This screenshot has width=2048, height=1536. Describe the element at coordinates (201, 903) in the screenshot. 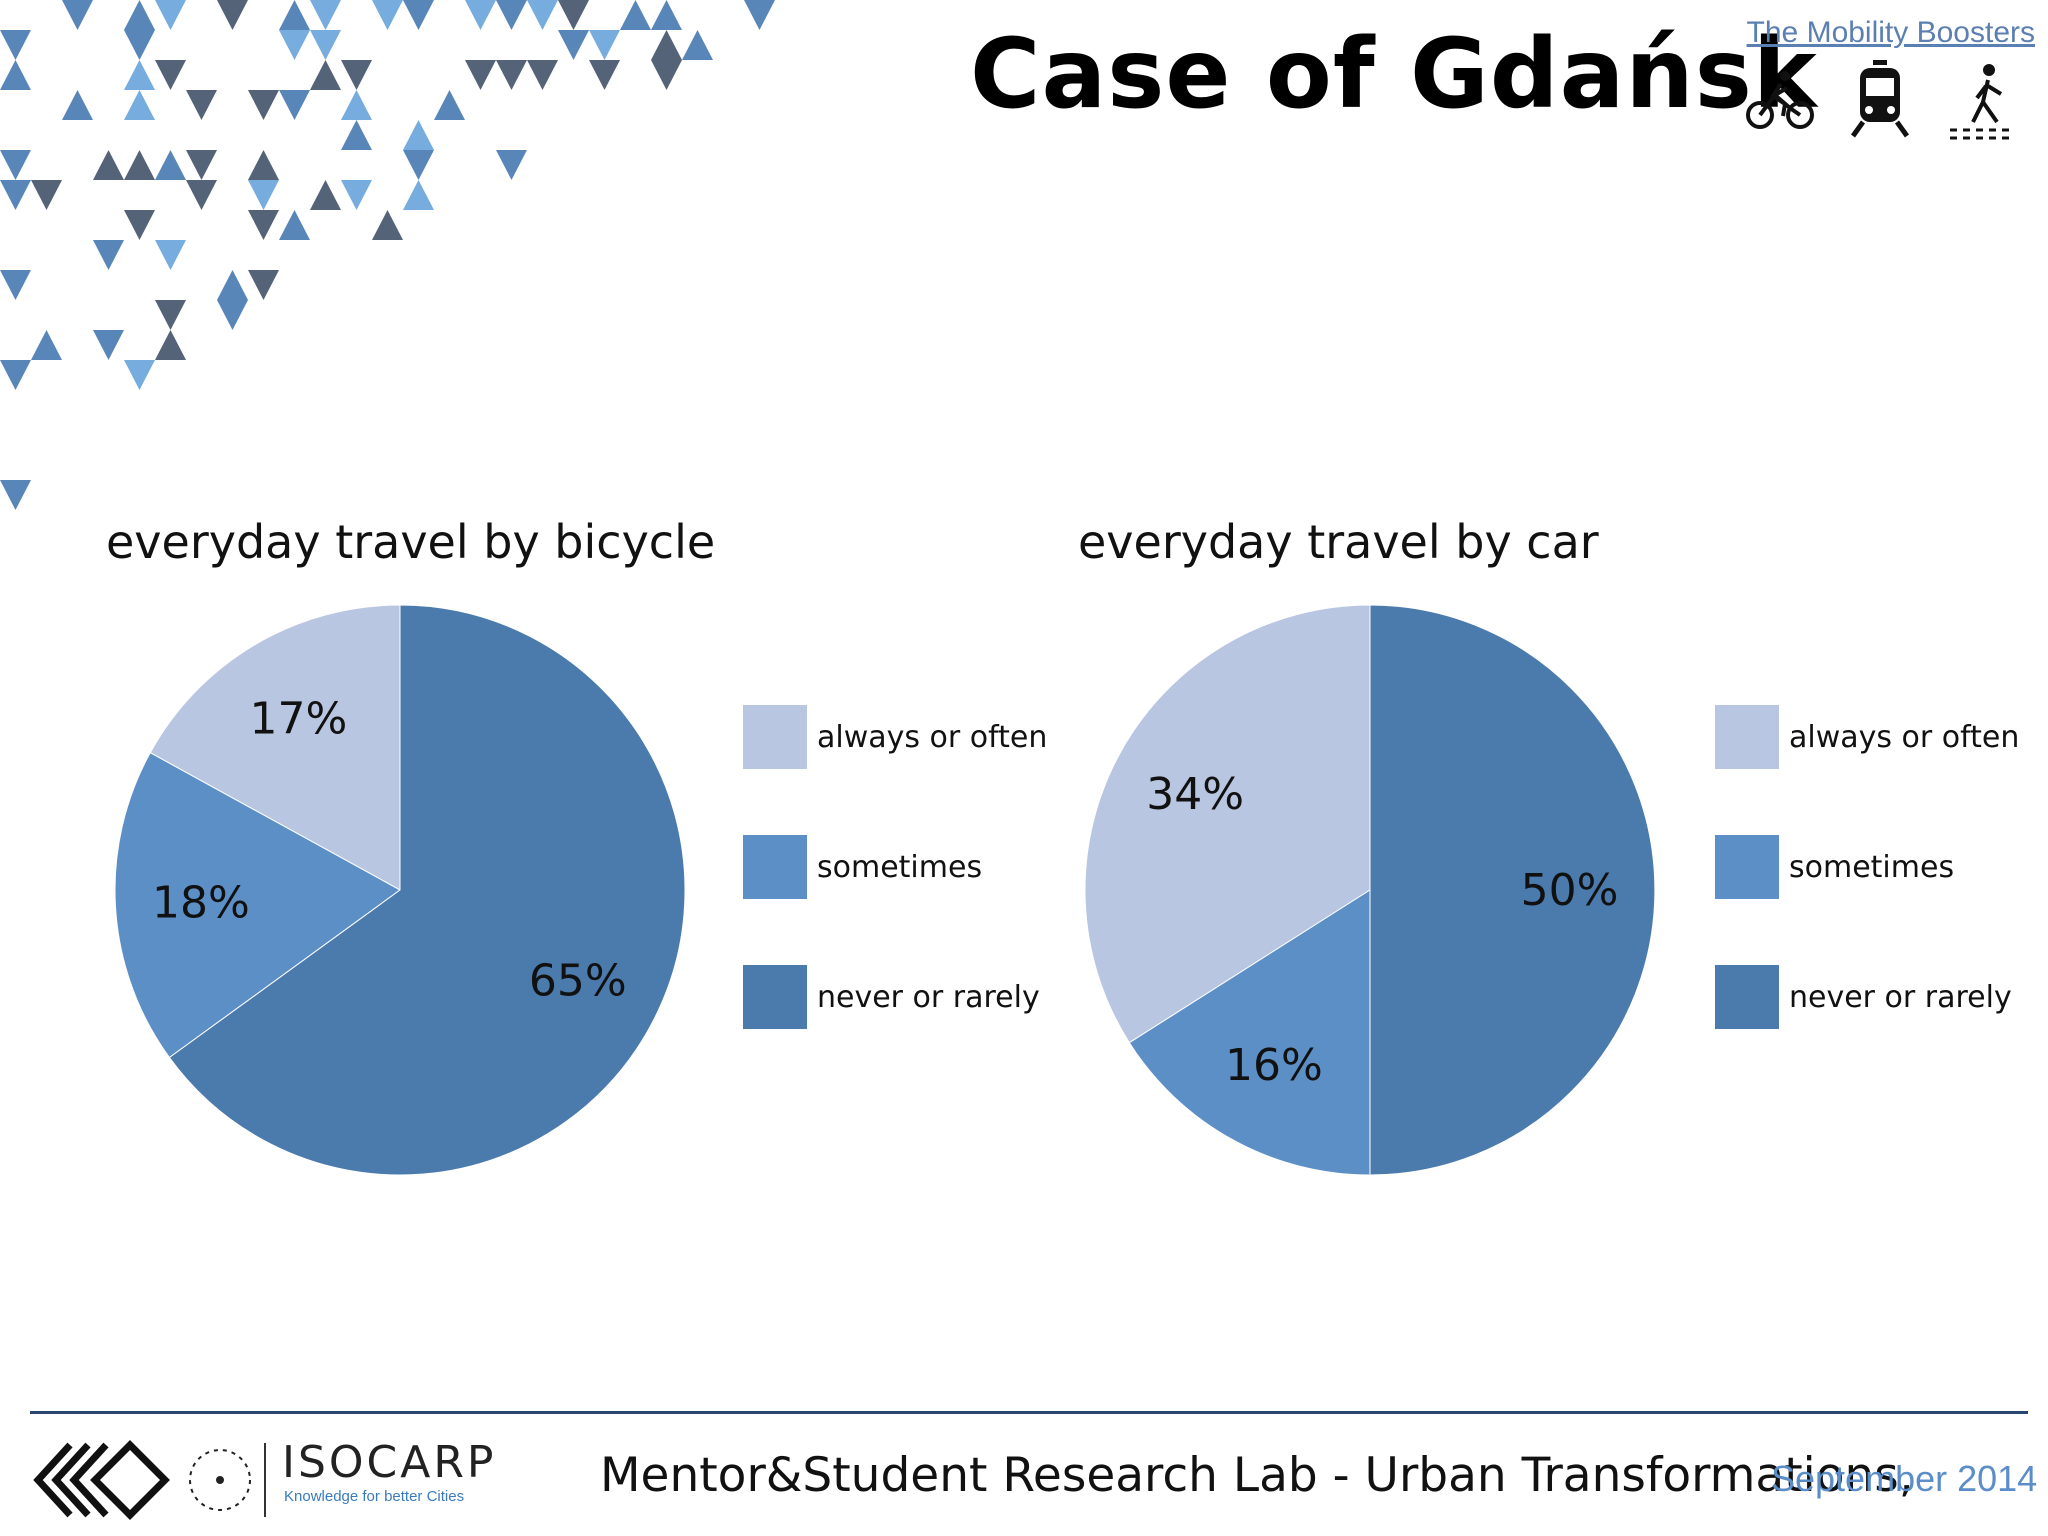

I see `pie-label-sometimes: 18%` at that location.